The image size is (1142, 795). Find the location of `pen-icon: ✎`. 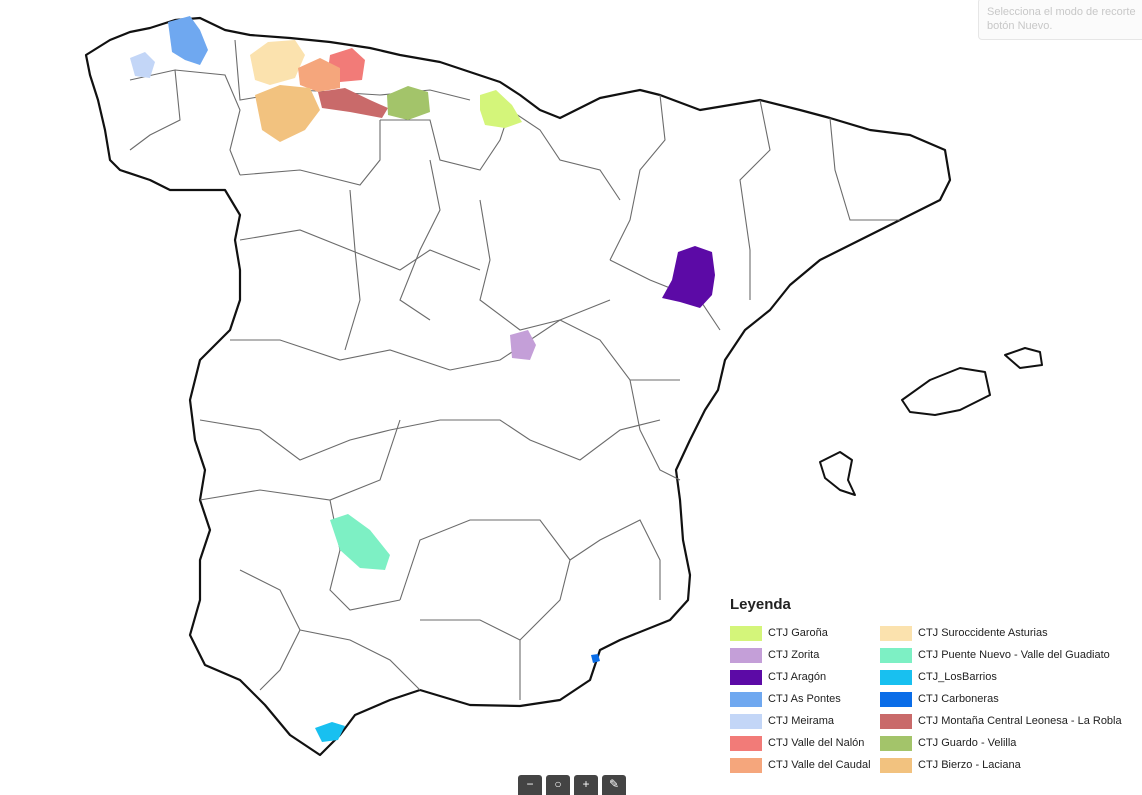

pen-icon: ✎ is located at coordinates (614, 784).